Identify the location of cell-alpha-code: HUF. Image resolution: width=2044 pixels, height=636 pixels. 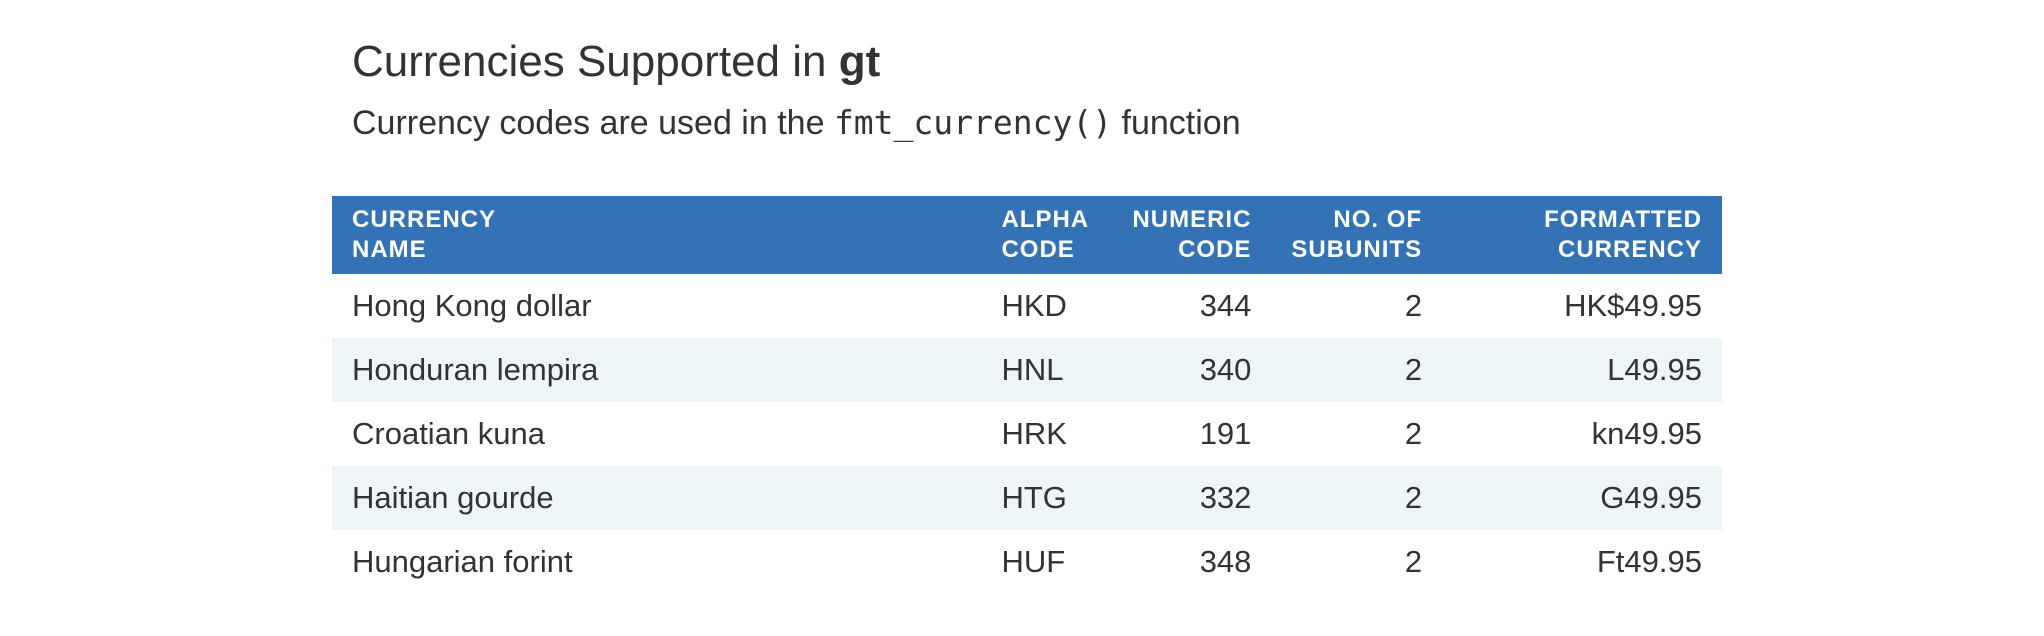
(1033, 561).